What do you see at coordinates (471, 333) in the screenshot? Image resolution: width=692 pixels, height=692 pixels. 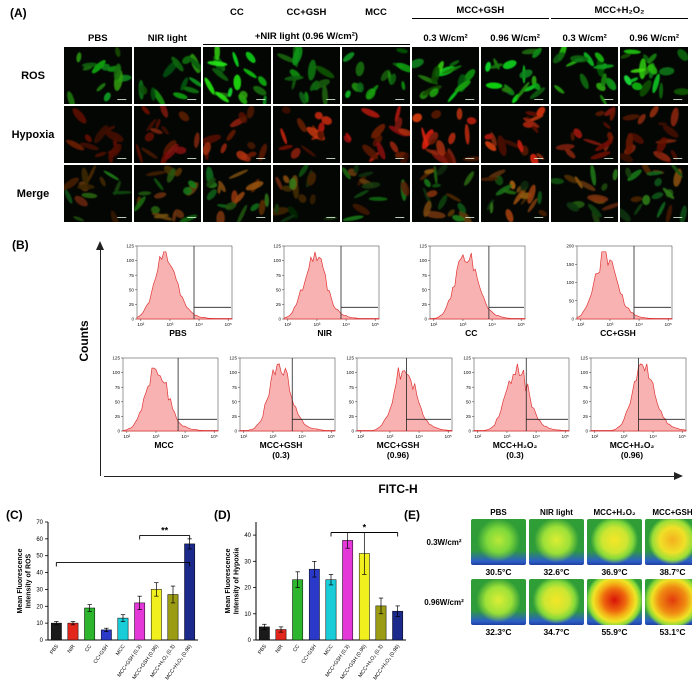 I see `flow-histogram-name: CC` at bounding box center [471, 333].